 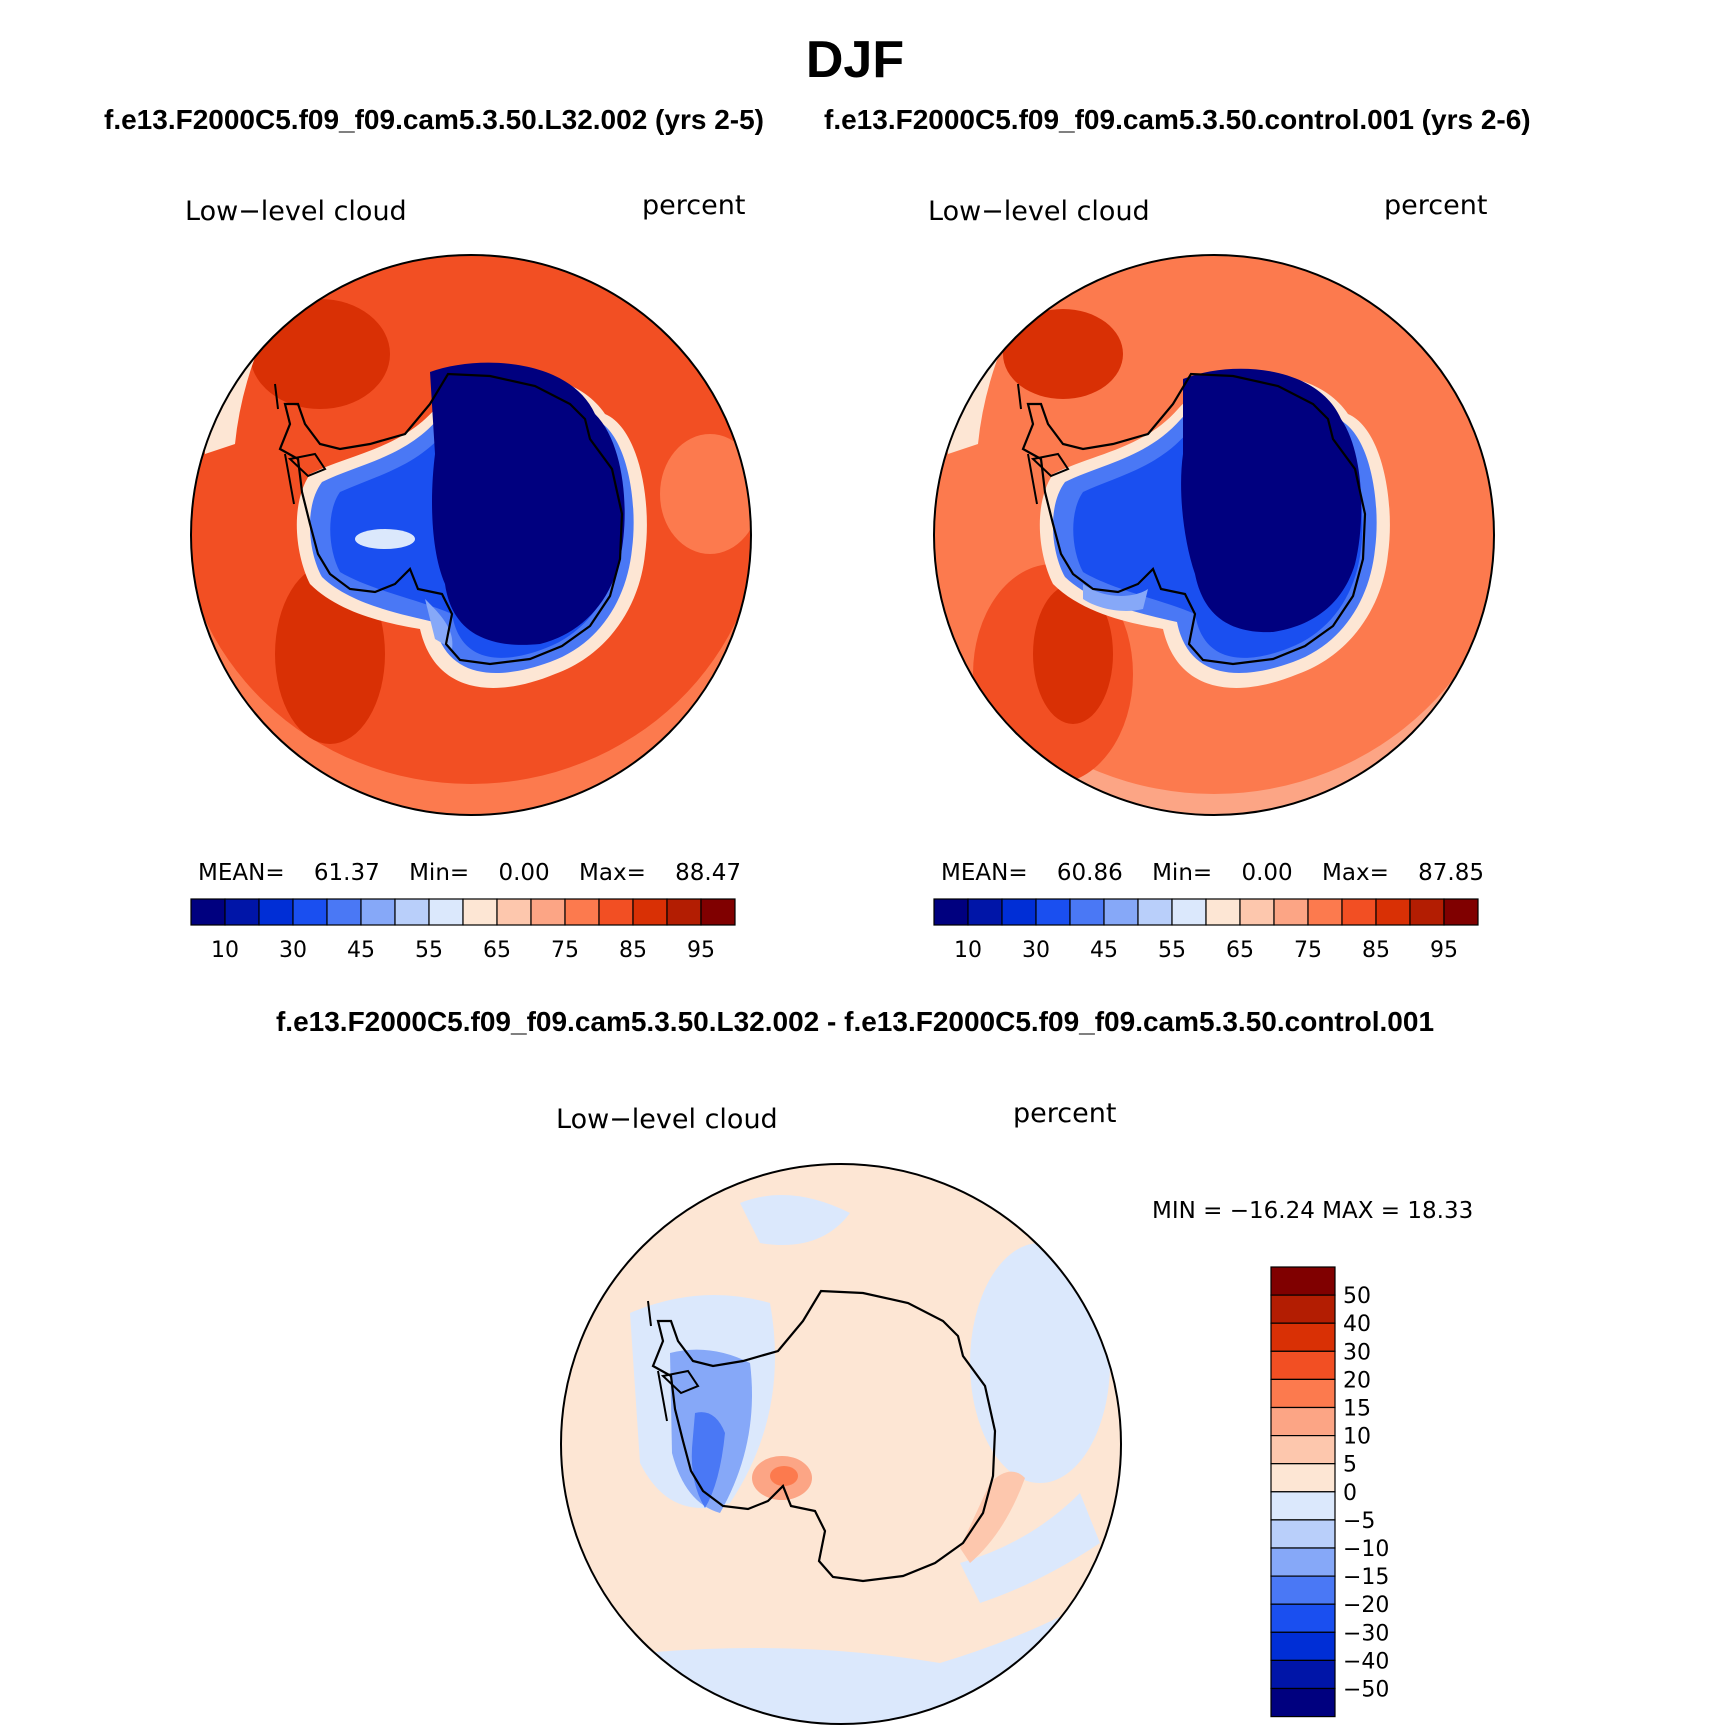 I want to click on diff-colorbar-label: 0, so click(x=1350, y=1493).